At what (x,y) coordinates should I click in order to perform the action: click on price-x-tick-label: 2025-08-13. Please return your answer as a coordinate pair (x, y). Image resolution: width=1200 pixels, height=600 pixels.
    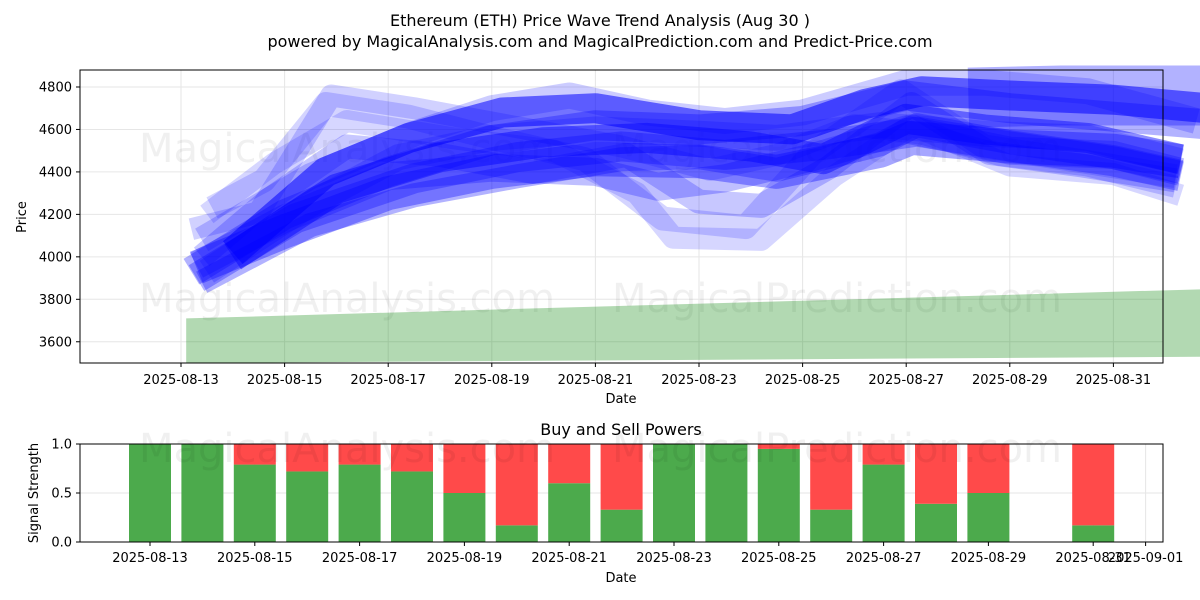
    Looking at the image, I should click on (181, 380).